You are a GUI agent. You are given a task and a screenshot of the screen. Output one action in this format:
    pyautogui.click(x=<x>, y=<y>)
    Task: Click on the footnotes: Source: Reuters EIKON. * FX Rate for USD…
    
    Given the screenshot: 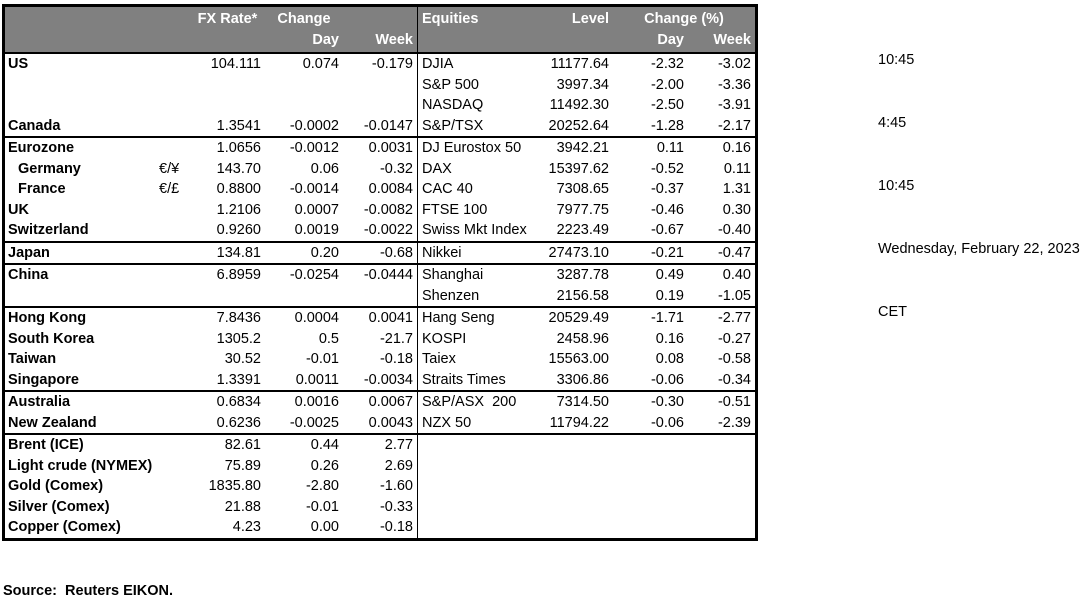 What is the action you would take?
    pyautogui.click(x=373, y=572)
    